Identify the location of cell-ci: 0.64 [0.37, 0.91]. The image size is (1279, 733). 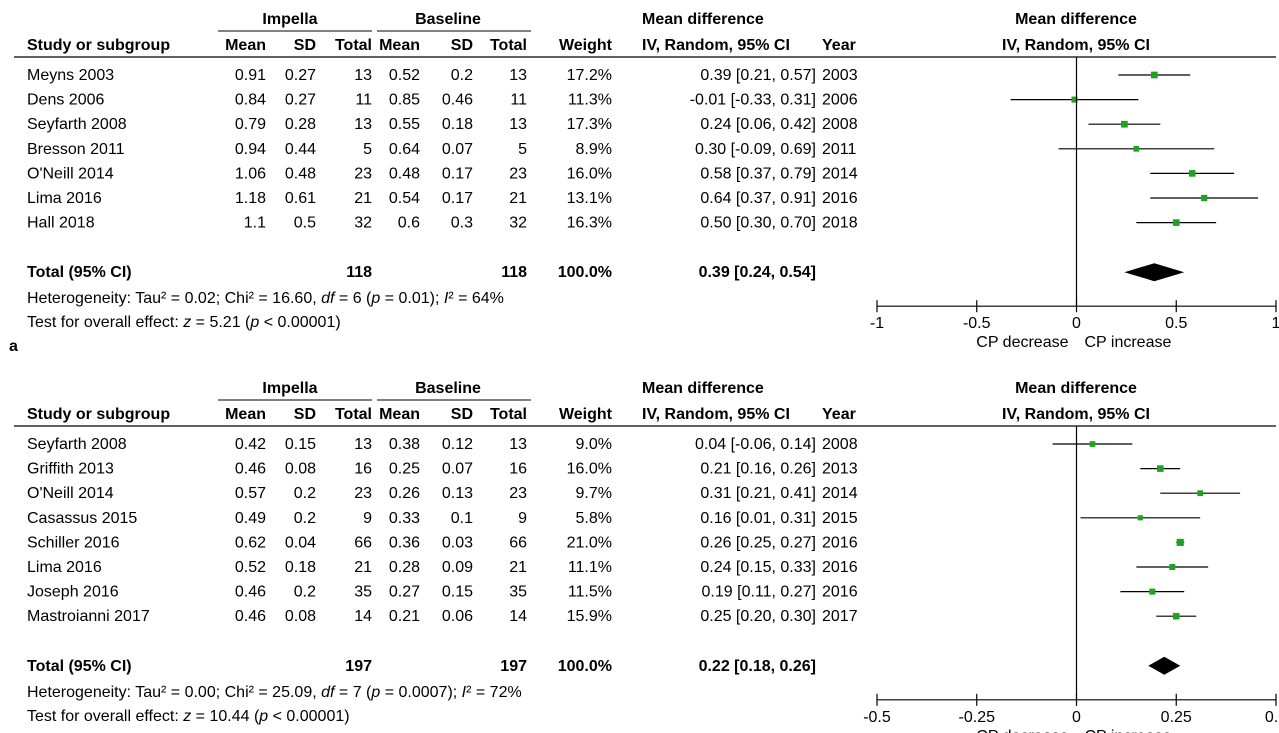
(758, 198).